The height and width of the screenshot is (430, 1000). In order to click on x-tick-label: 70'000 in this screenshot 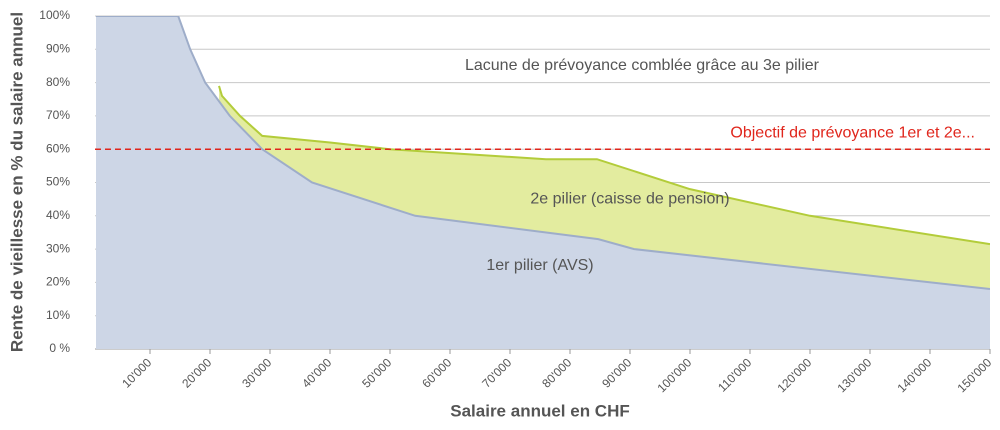, I will do `click(496, 372)`.